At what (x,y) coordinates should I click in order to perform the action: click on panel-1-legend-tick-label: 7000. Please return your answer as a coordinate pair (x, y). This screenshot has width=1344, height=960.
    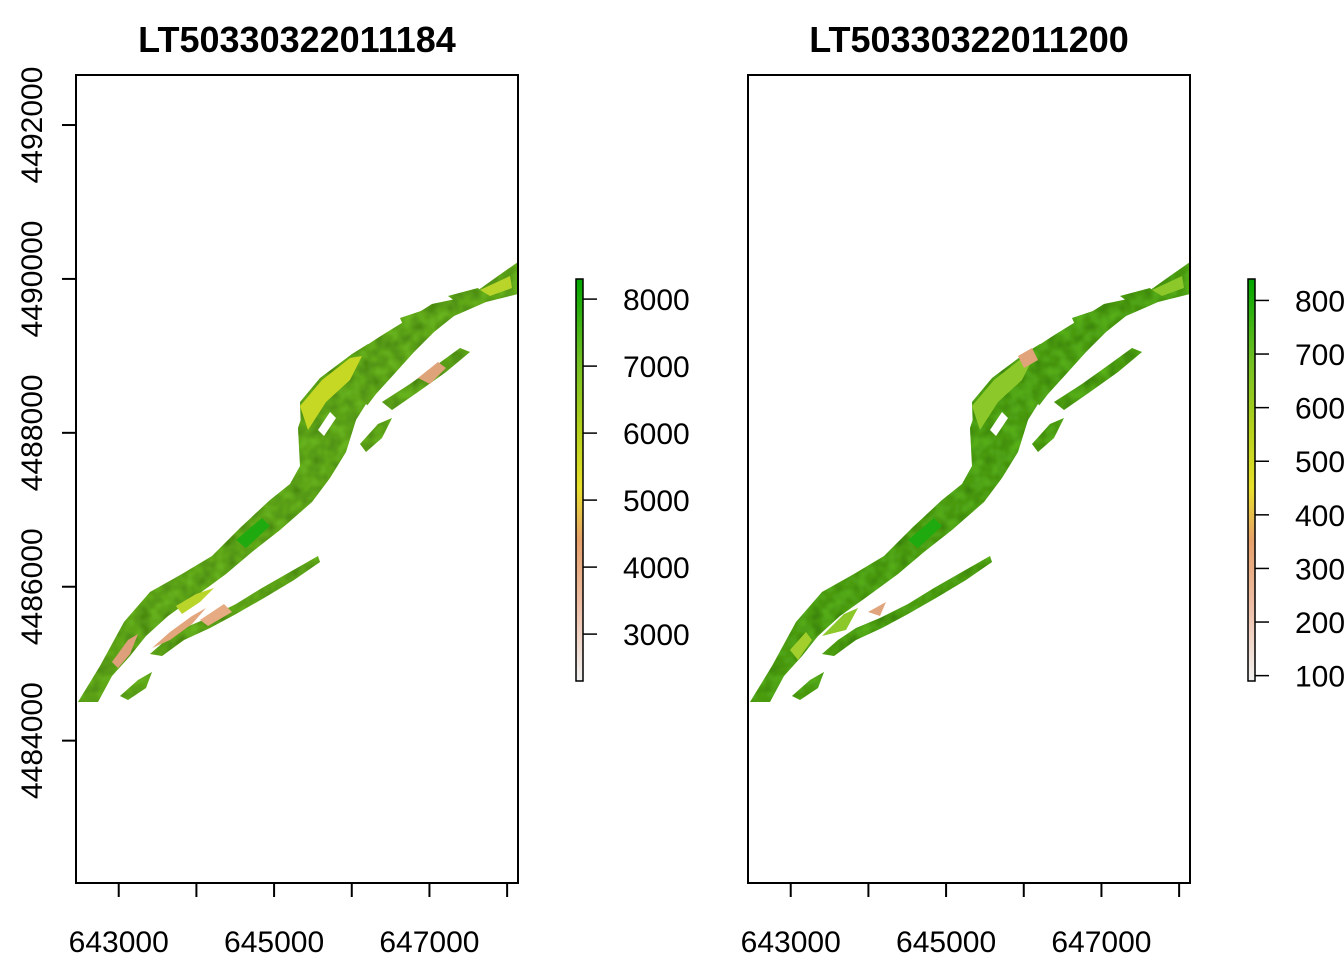
    Looking at the image, I should click on (656, 367).